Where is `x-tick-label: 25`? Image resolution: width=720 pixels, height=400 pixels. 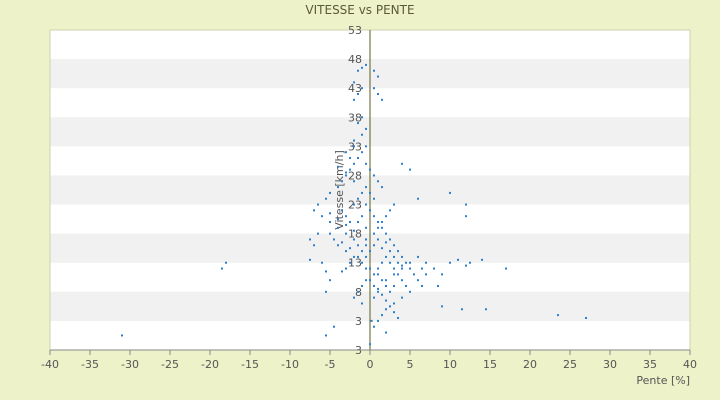
x-tick-label: 25 is located at coordinates (570, 364).